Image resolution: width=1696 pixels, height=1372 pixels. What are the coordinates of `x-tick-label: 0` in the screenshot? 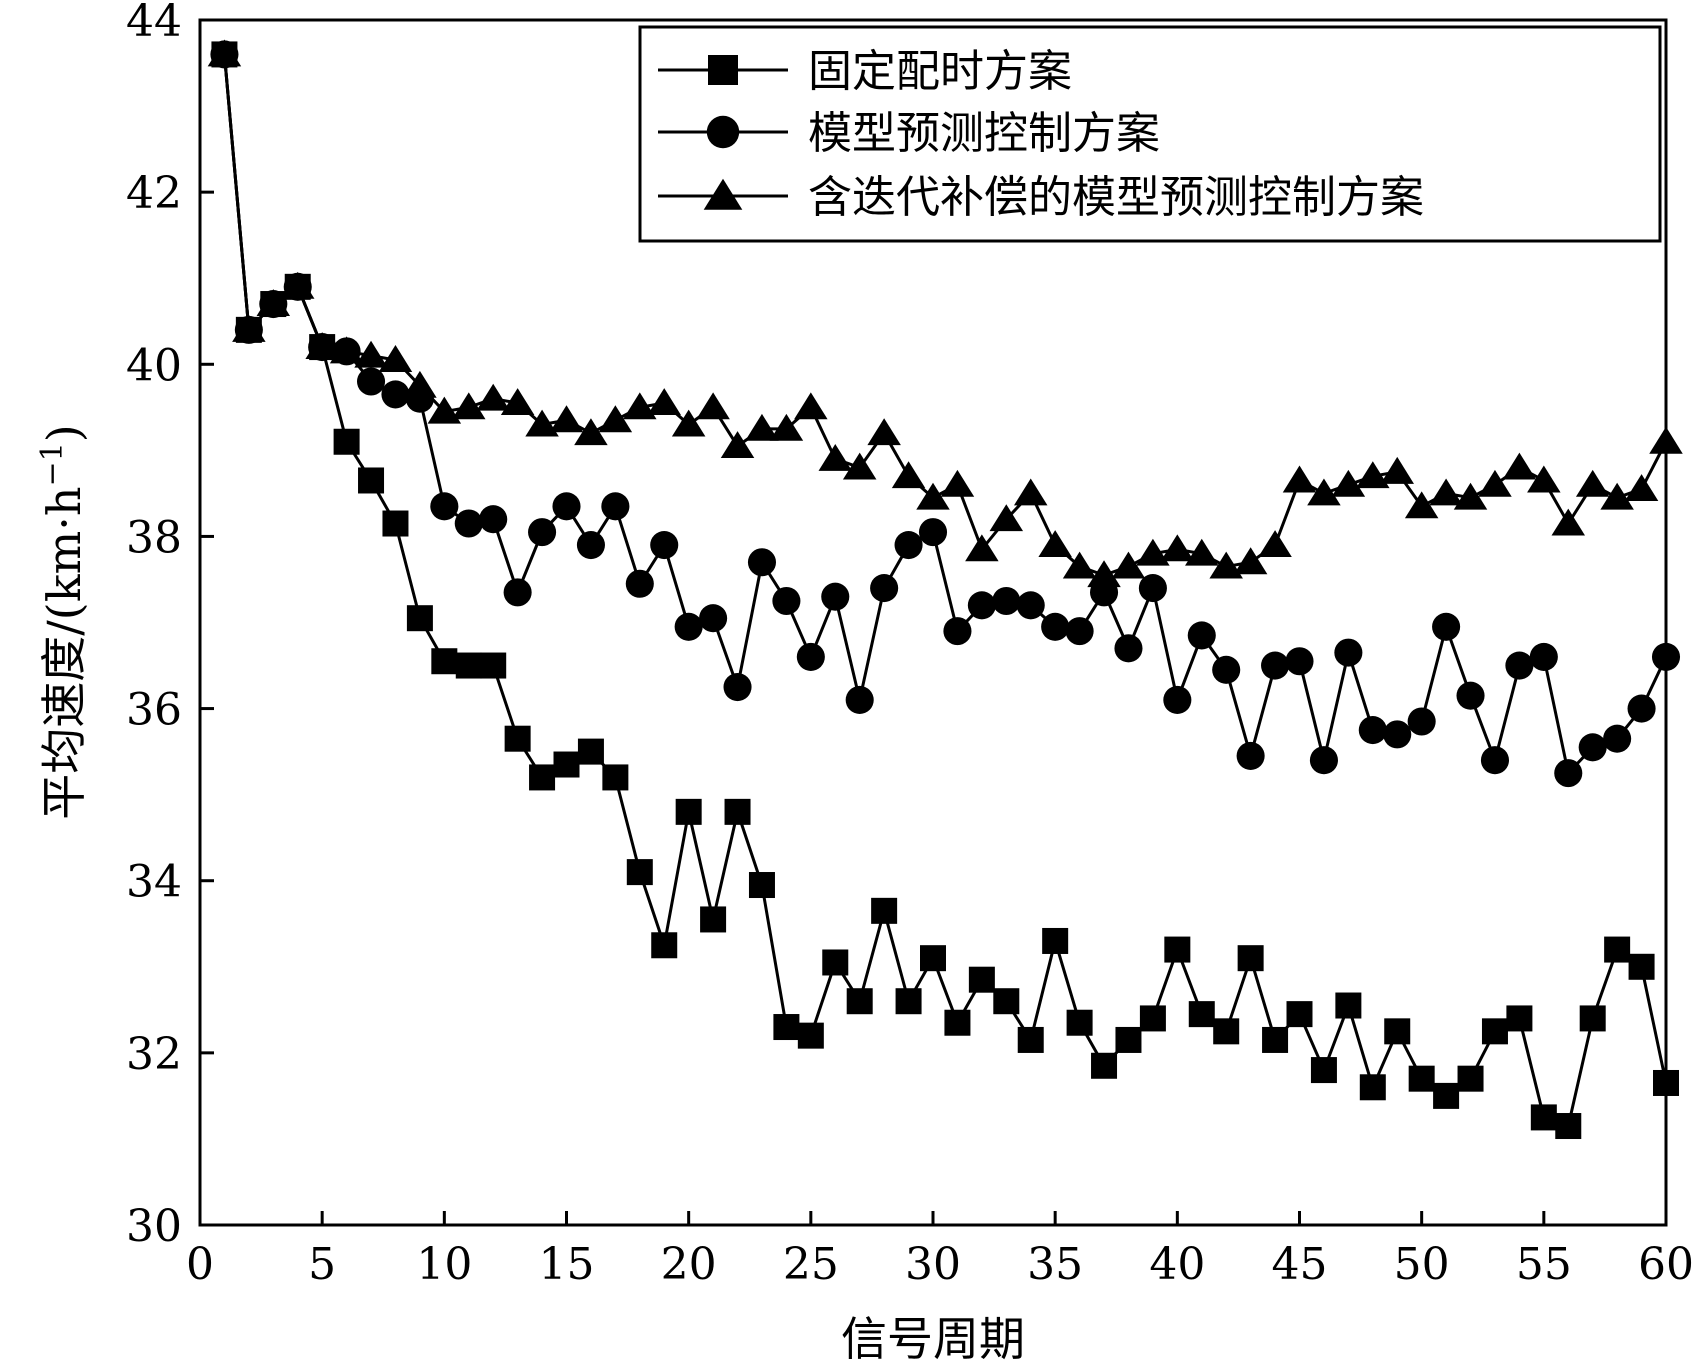 It's located at (200, 1264).